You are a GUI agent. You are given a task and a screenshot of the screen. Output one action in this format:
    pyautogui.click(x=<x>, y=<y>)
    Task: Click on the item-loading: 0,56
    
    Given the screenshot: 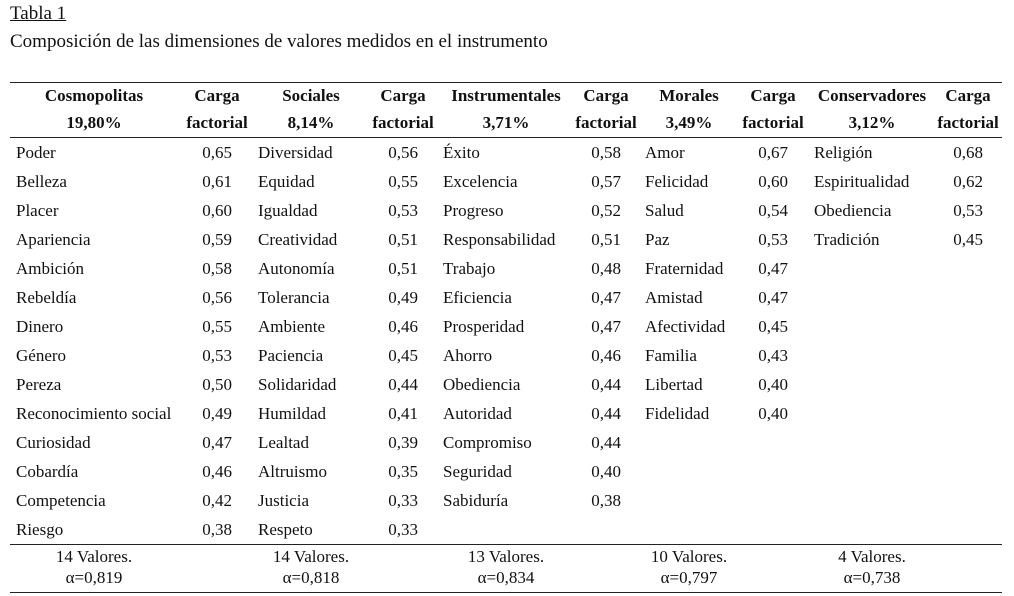 What is the action you would take?
    pyautogui.click(x=217, y=297)
    